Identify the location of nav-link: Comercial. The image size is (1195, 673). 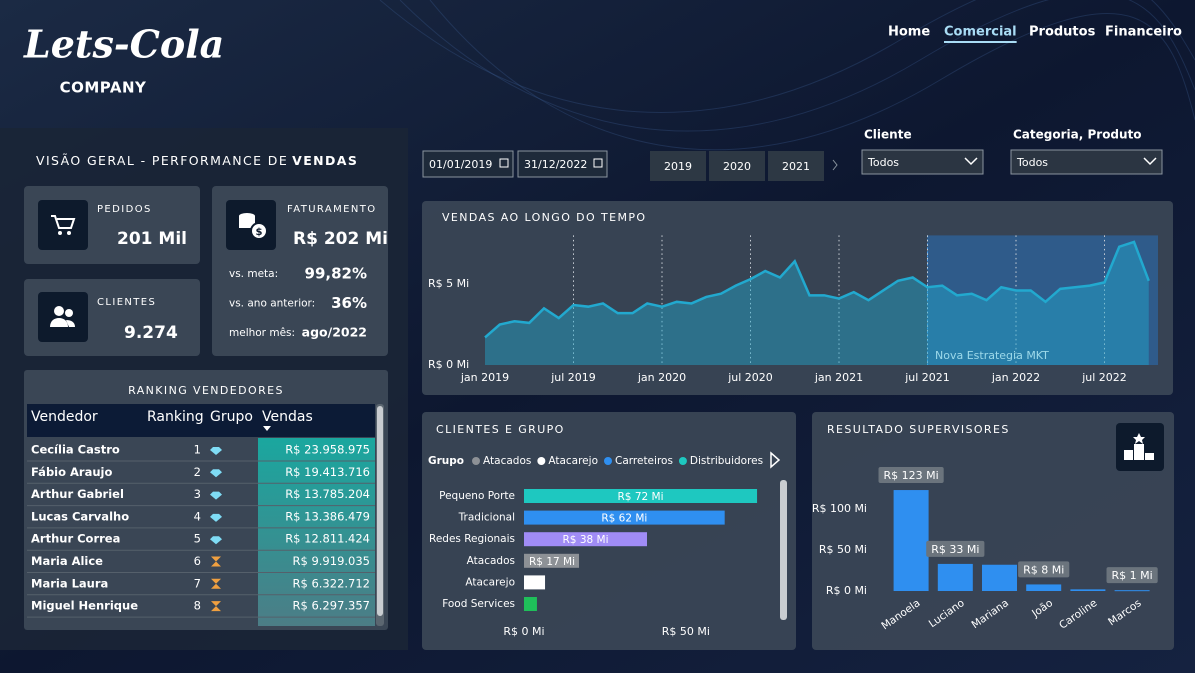
(980, 32).